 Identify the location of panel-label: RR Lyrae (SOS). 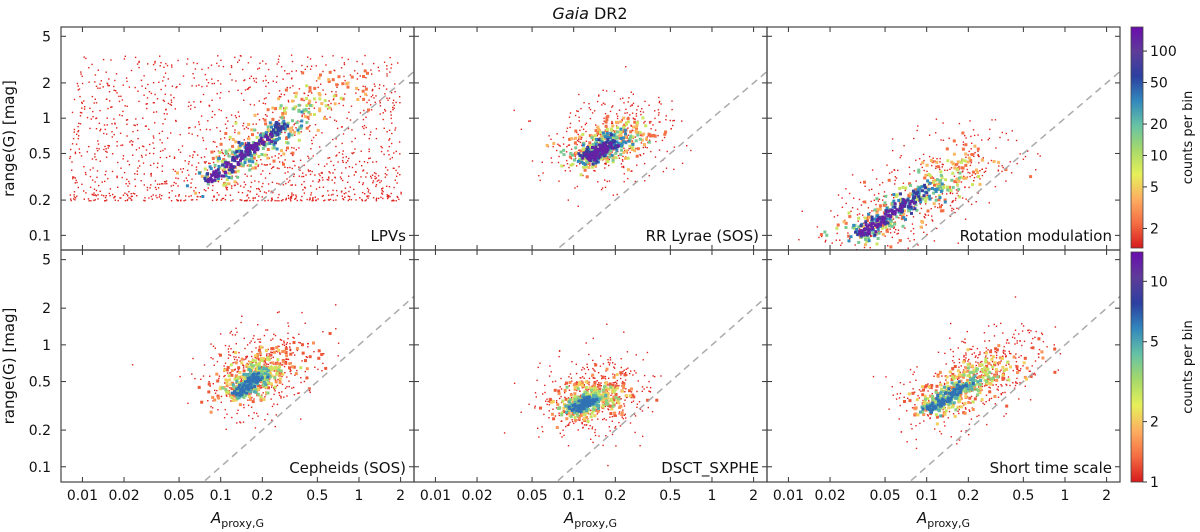
(702, 236).